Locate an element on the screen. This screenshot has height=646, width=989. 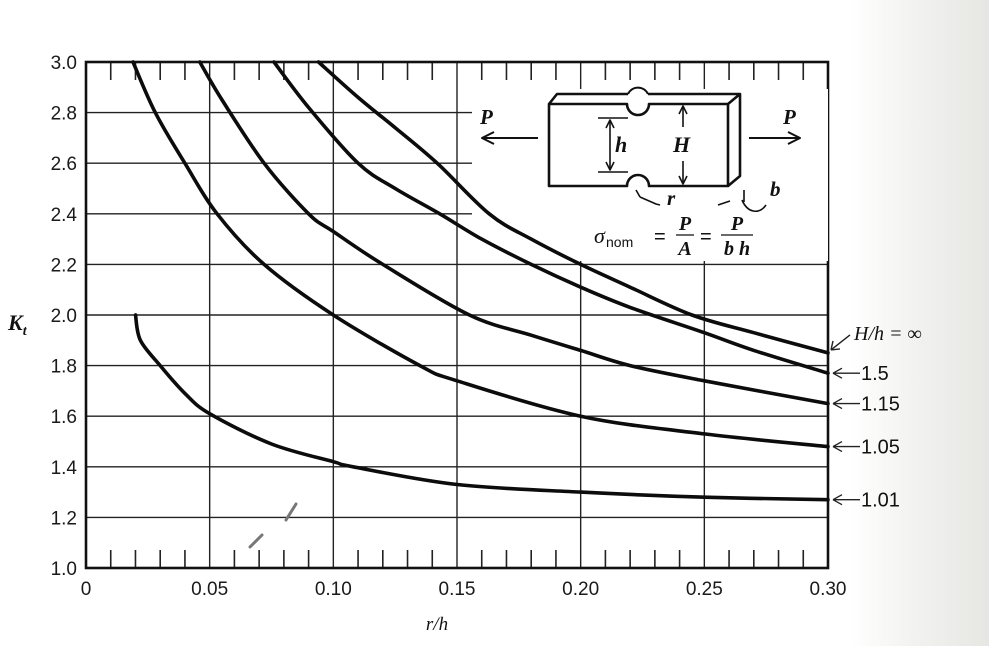
dim-label-H: H is located at coordinates (681, 144).